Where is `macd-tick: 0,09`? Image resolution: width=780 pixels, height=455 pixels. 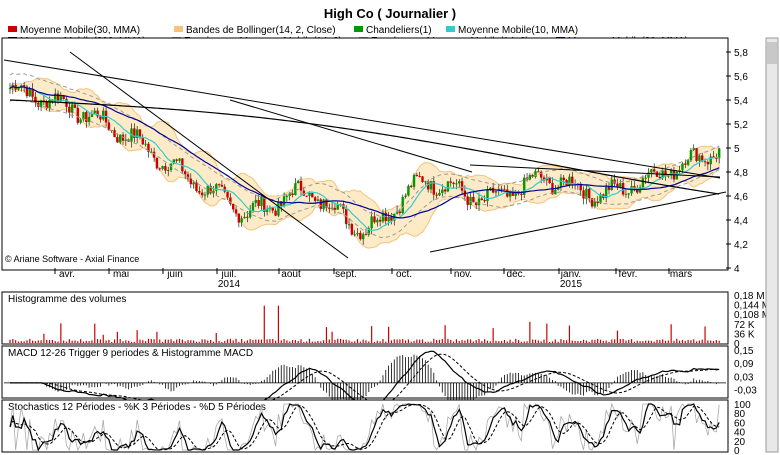 macd-tick: 0,09 is located at coordinates (744, 364).